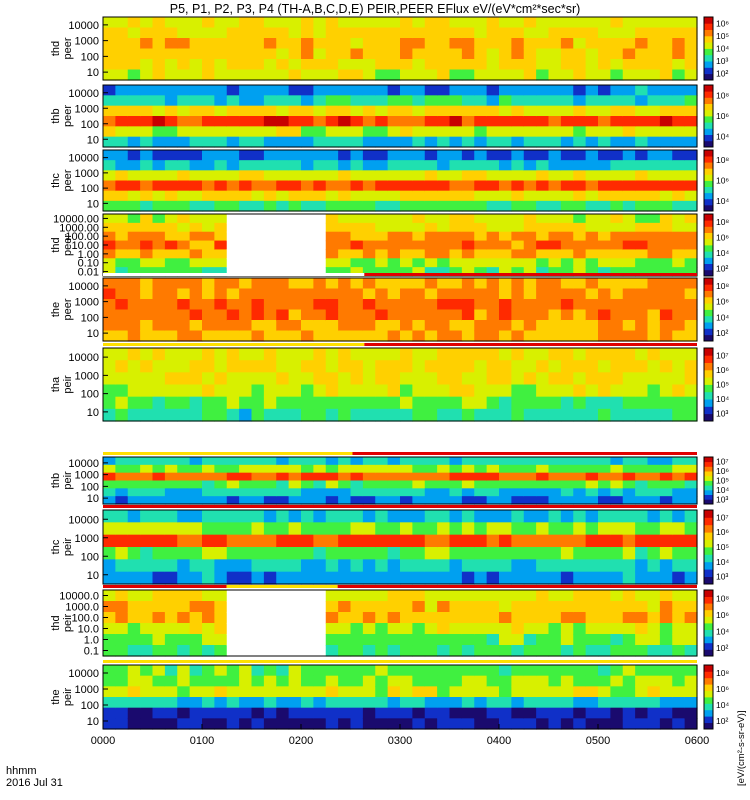 The image size is (750, 800). What do you see at coordinates (722, 385) in the screenshot?
I see `colorbar-tick-label: 10⁵` at bounding box center [722, 385].